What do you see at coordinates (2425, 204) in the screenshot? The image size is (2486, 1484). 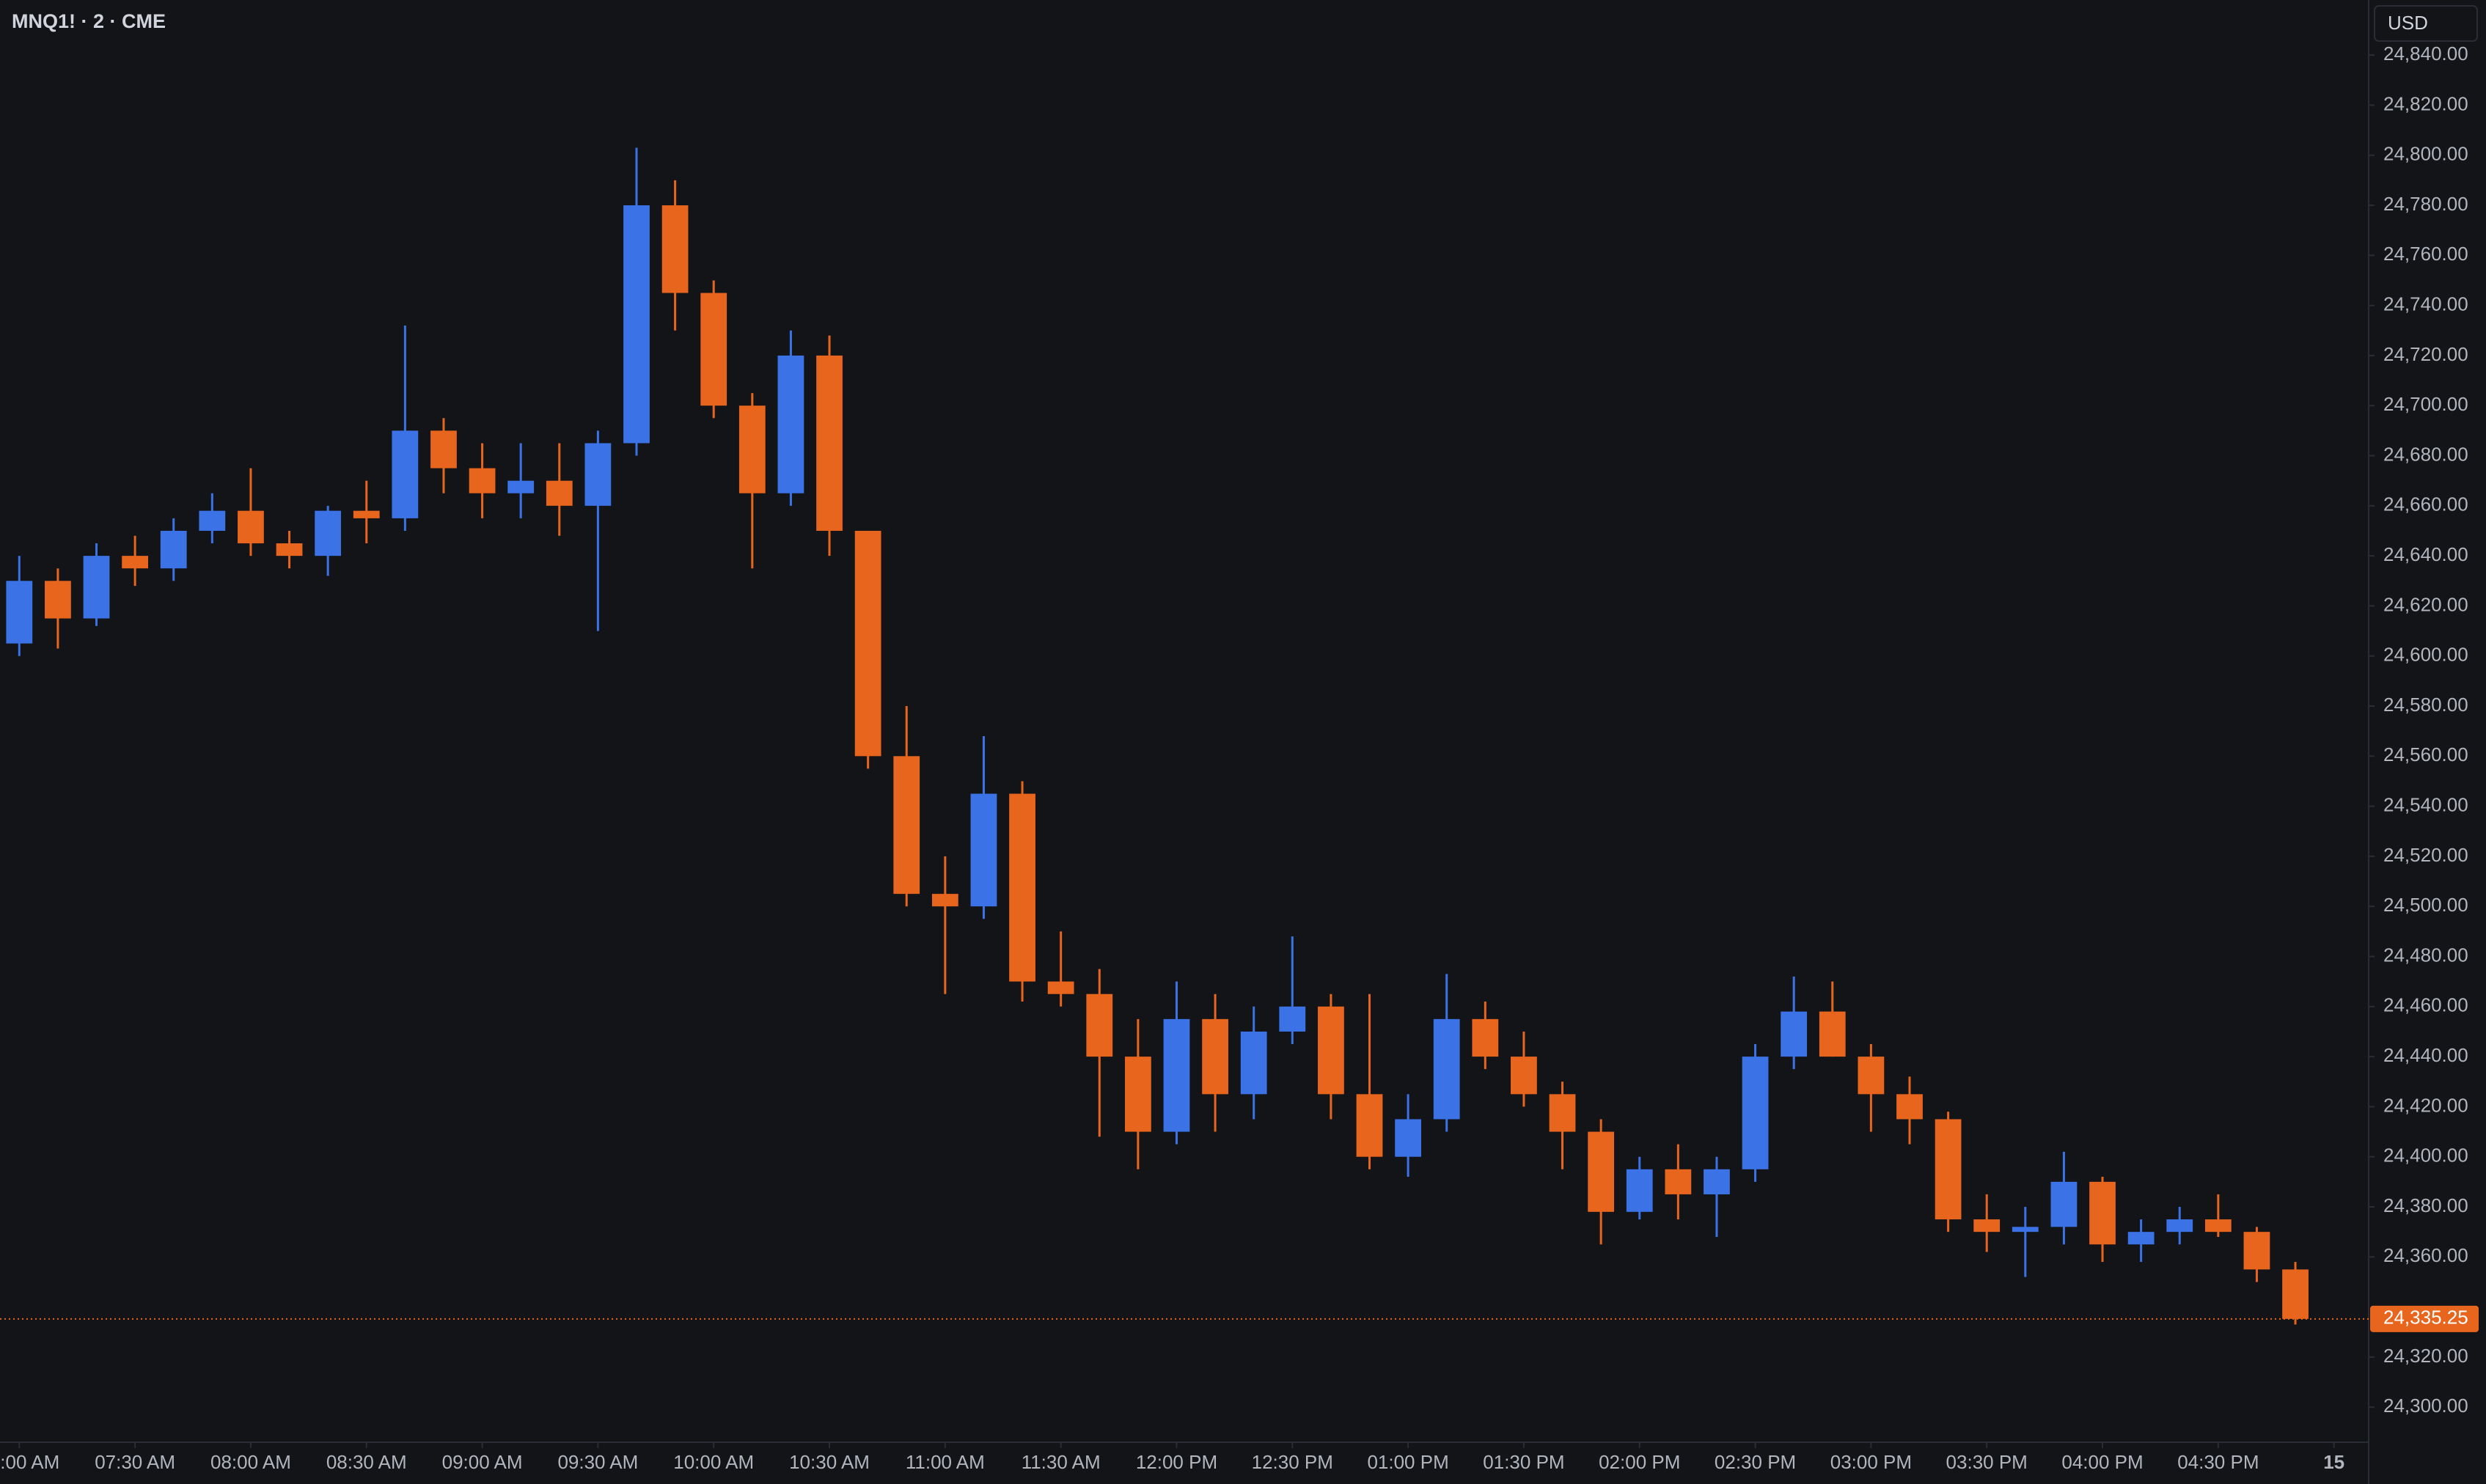 I see `y-tick-label: 24,780.00` at bounding box center [2425, 204].